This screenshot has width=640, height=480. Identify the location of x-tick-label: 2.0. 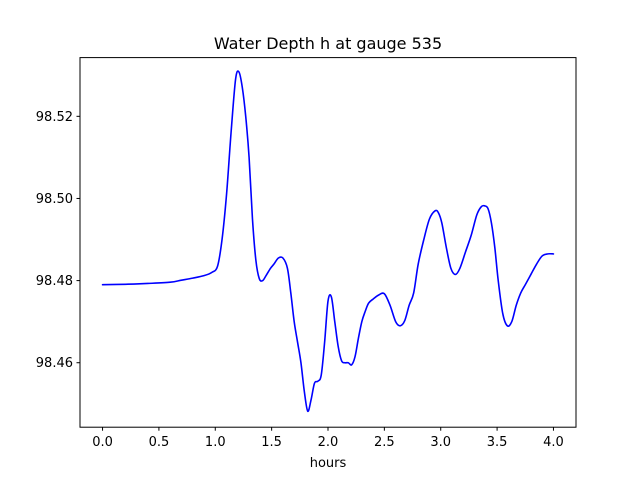
(328, 442).